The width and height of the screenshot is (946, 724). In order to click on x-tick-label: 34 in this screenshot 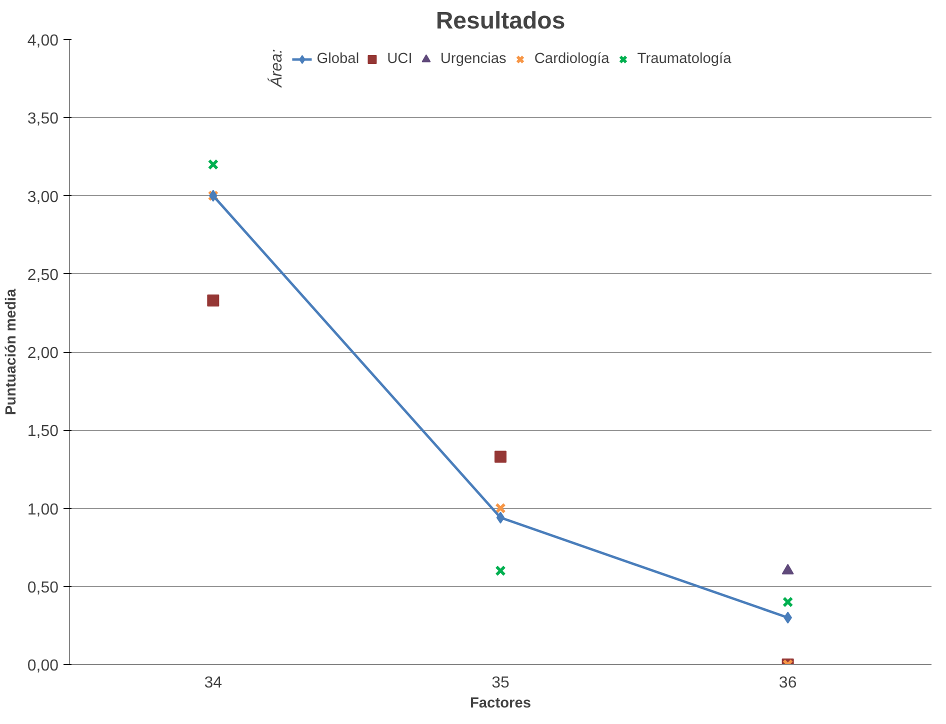, I will do `click(213, 683)`.